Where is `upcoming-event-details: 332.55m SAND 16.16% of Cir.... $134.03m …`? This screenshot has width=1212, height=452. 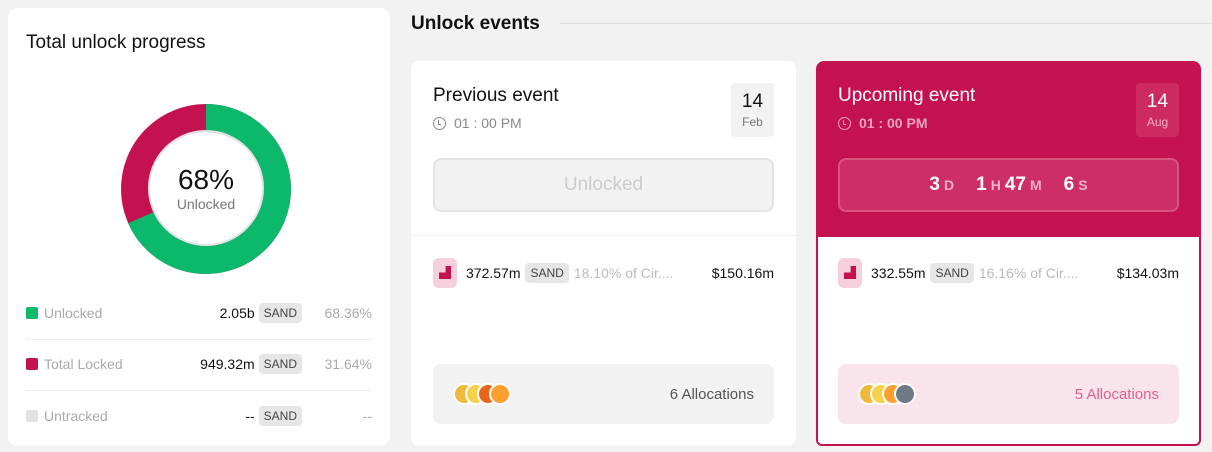 upcoming-event-details: 332.55m SAND 16.16% of Cir.... $134.03m … is located at coordinates (1008, 341).